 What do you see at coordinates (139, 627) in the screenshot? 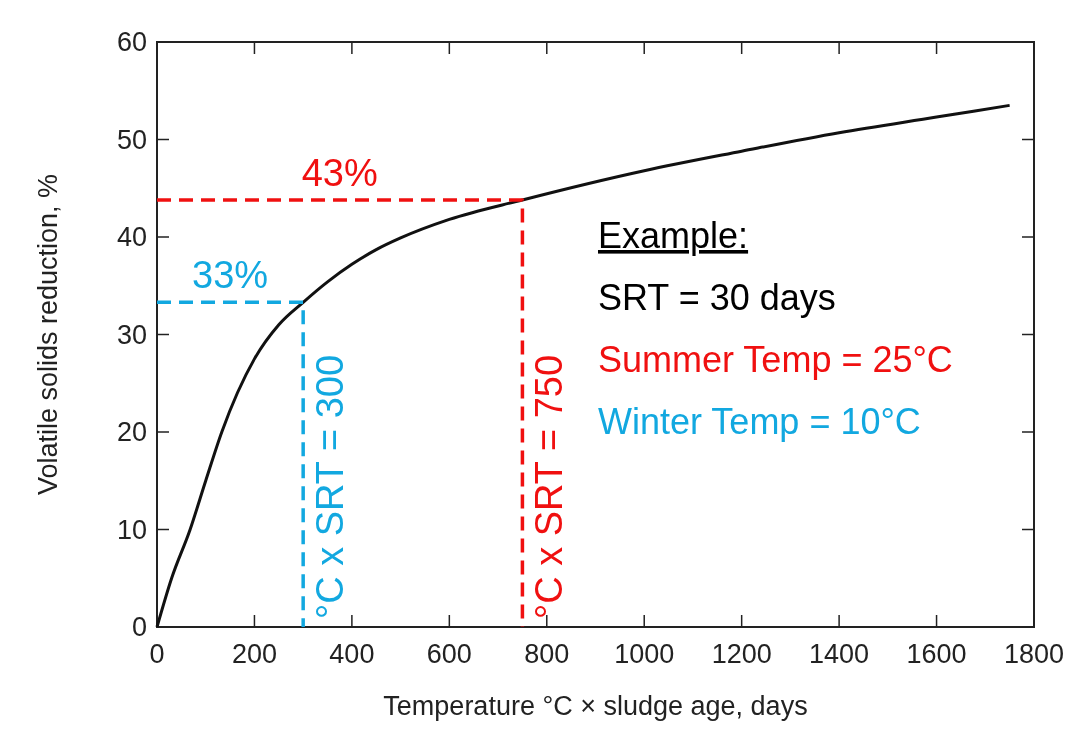
I see `y-tick-label: 0` at bounding box center [139, 627].